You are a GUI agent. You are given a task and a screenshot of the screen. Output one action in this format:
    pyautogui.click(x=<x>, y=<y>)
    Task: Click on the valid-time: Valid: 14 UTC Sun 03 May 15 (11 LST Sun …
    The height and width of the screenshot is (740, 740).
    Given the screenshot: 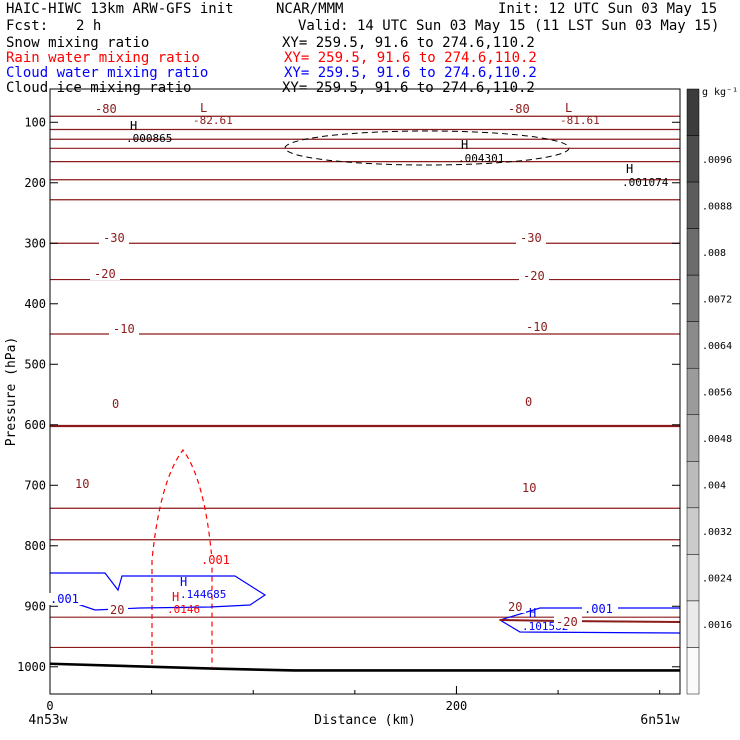 What is the action you would take?
    pyautogui.click(x=509, y=26)
    